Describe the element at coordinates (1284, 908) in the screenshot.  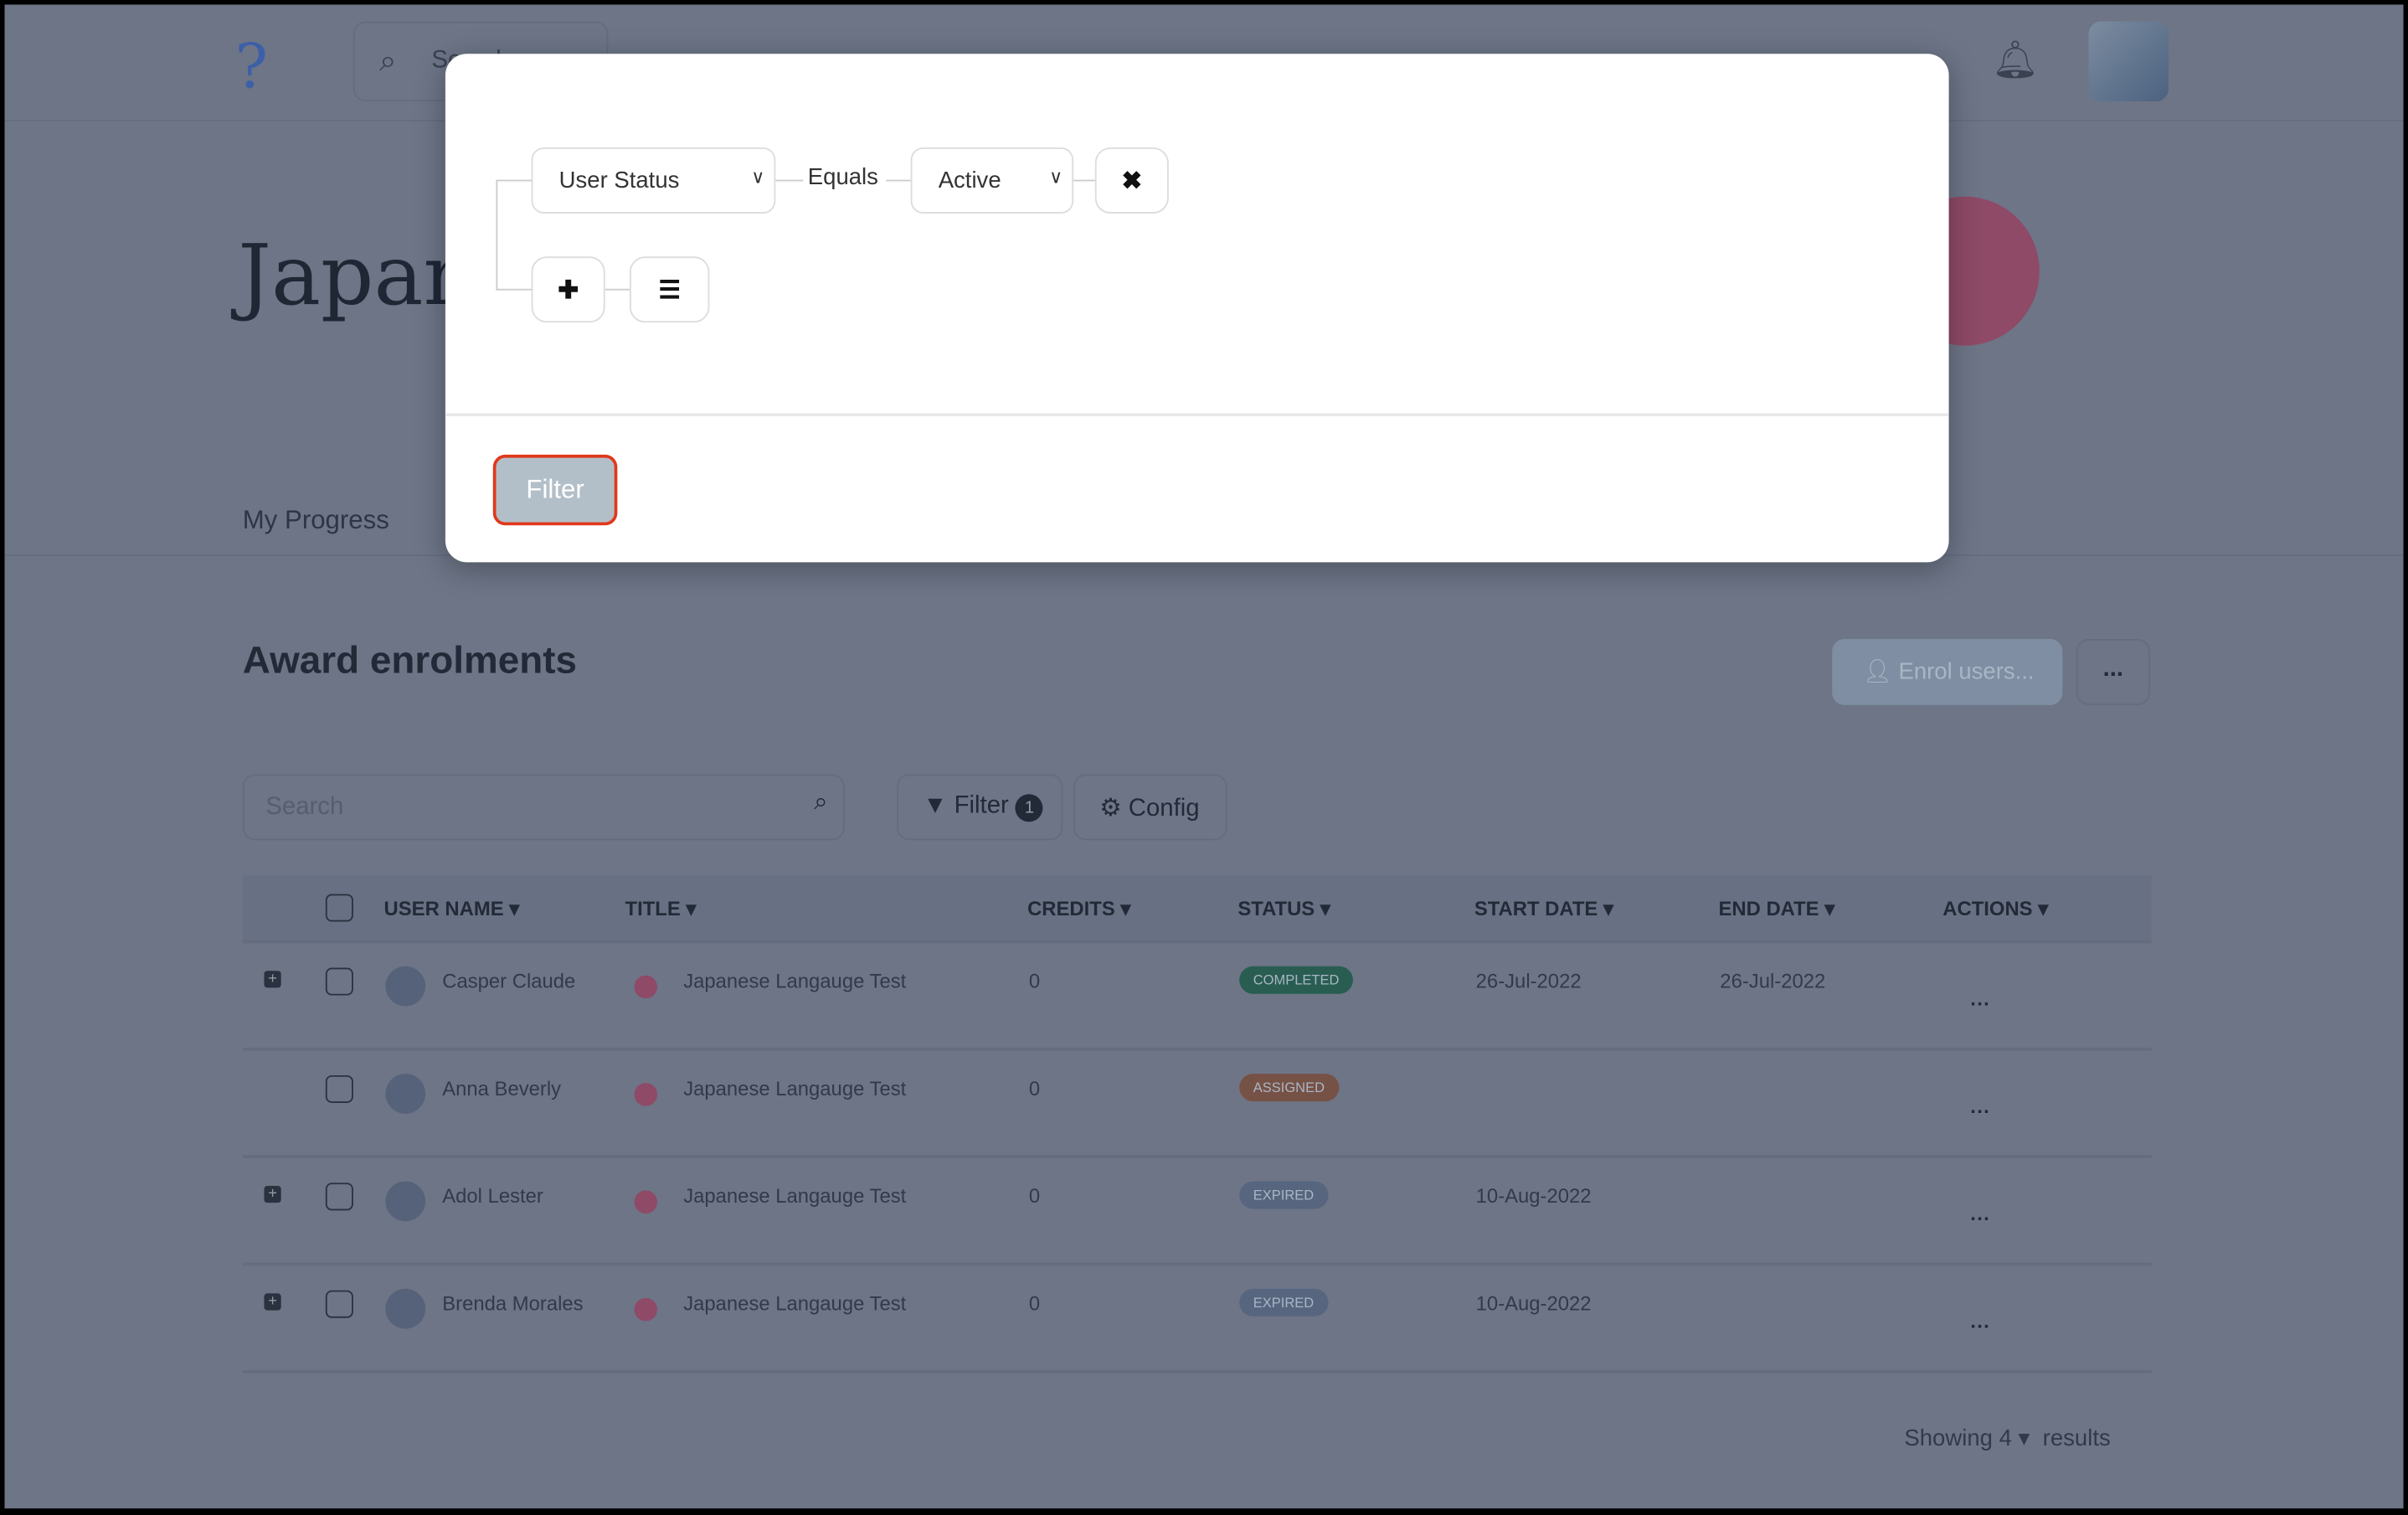
I see `col-status: STATUS ▾` at that location.